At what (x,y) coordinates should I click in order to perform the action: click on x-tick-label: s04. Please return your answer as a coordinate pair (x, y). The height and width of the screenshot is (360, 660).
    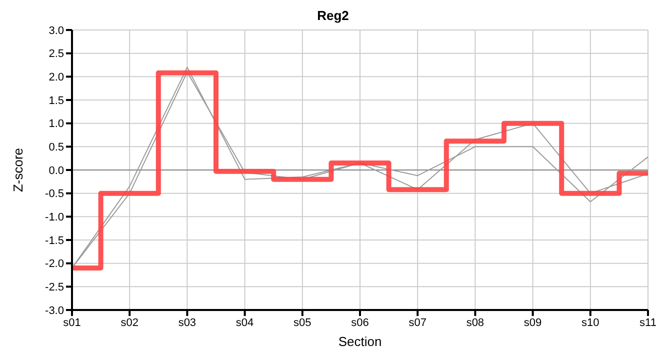
    Looking at the image, I should click on (245, 322).